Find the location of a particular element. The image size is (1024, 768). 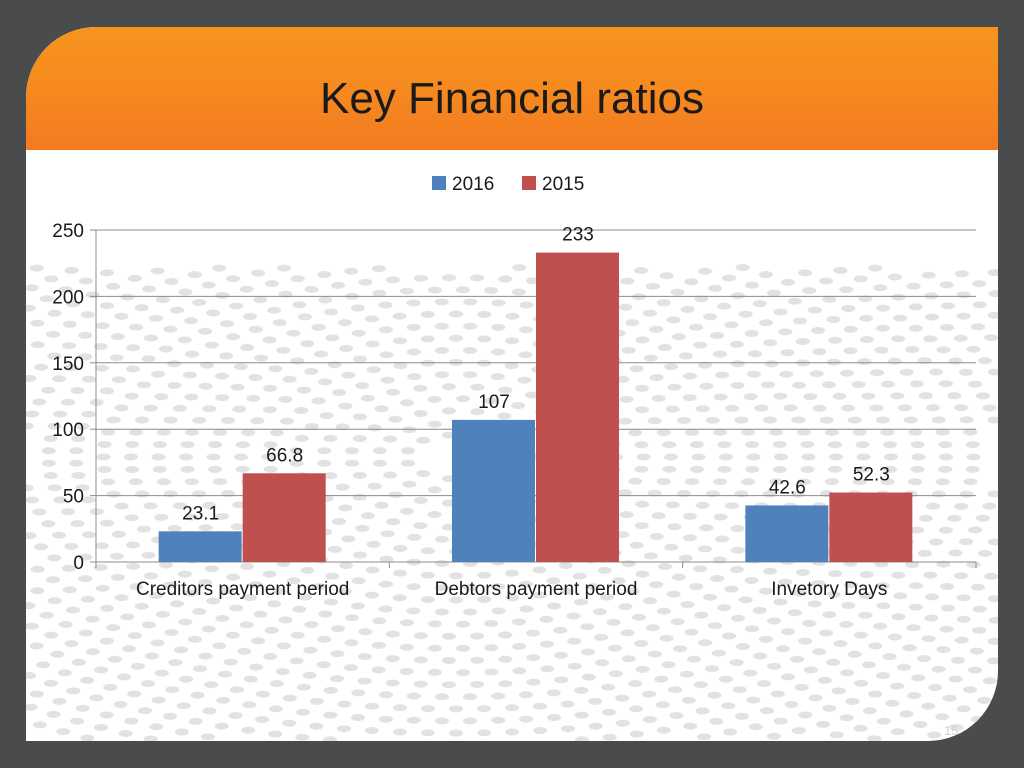

bar-2015 is located at coordinates (577, 407).